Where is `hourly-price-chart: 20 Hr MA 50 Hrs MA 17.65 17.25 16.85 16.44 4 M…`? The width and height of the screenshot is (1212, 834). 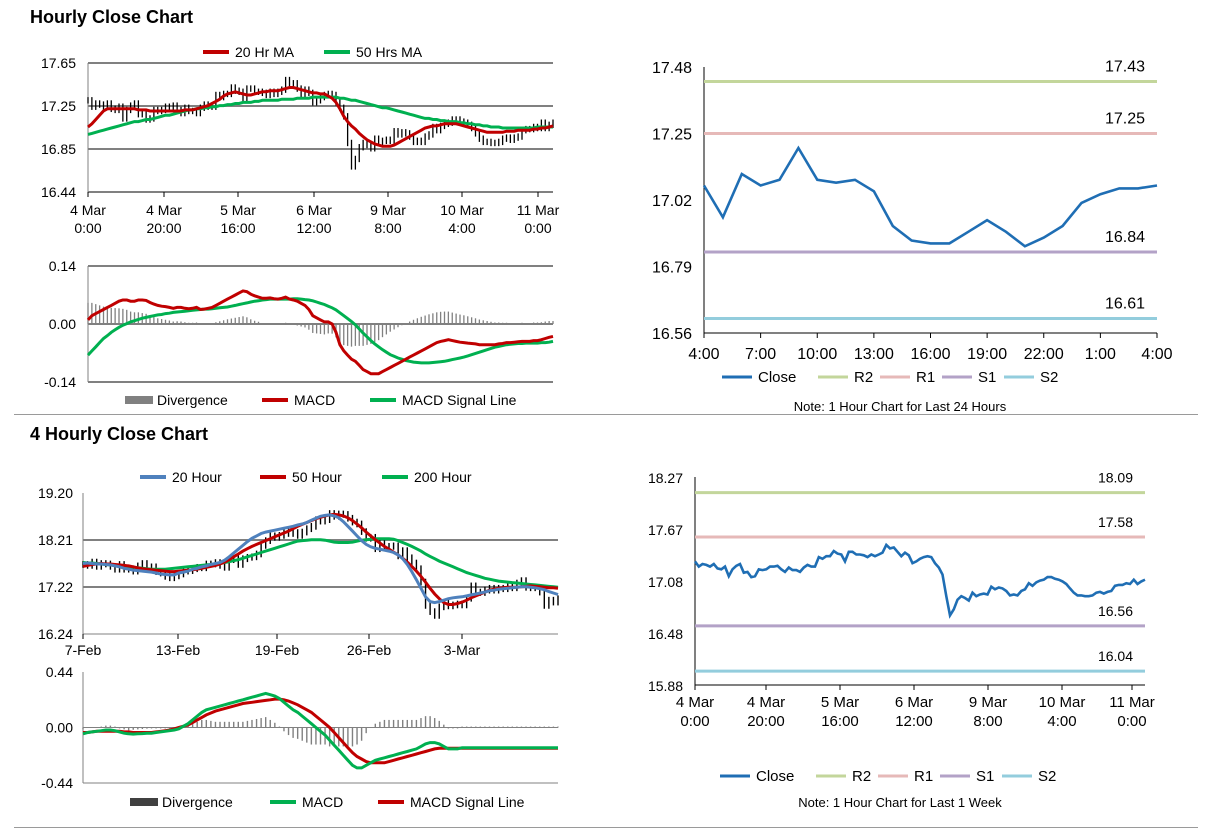 hourly-price-chart: 20 Hr MA 50 Hrs MA 17.65 17.25 16.85 16.44 4 M… is located at coordinates (300, 140).